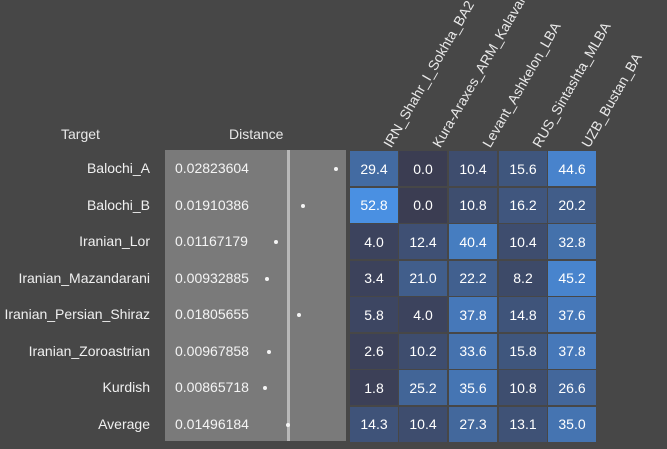  I want to click on heat-cell: 13.1, so click(523, 424).